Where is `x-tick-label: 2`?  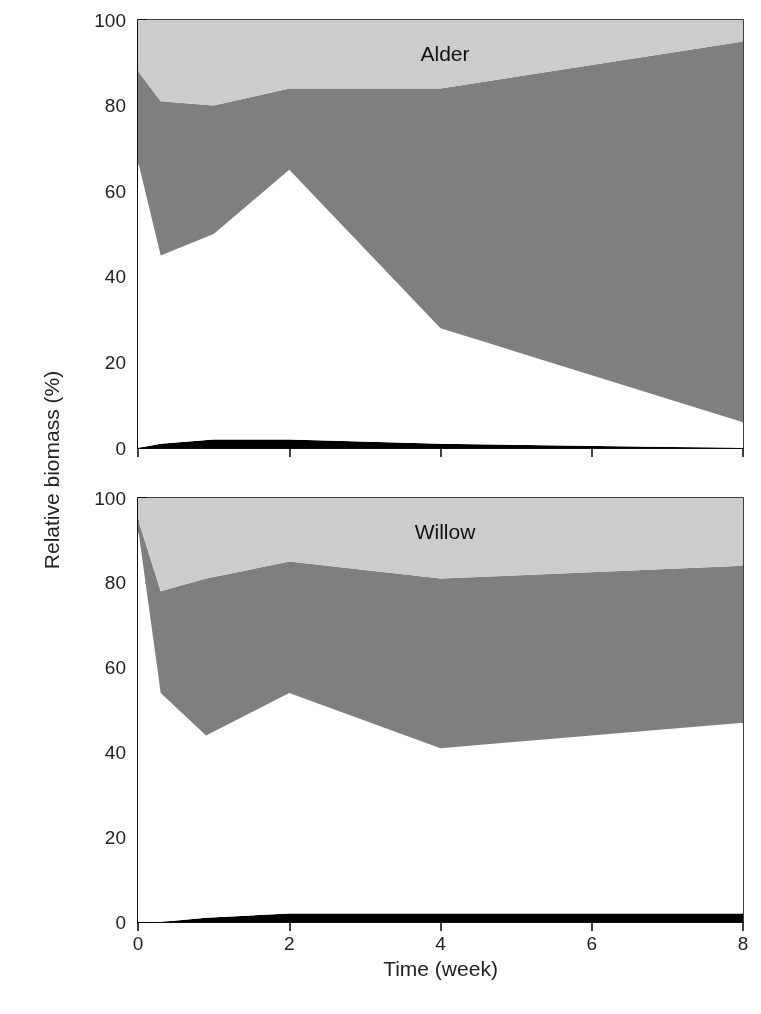
x-tick-label: 2 is located at coordinates (289, 943).